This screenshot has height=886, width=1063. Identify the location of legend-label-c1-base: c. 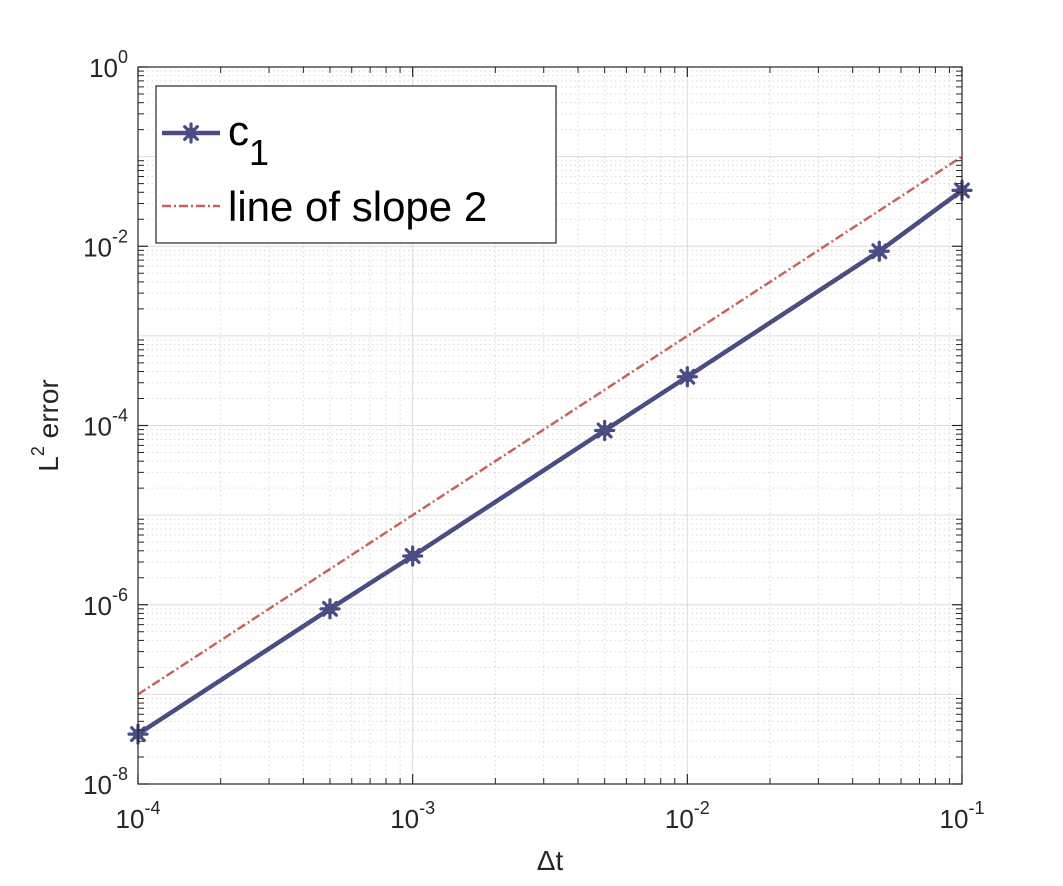
(238, 130).